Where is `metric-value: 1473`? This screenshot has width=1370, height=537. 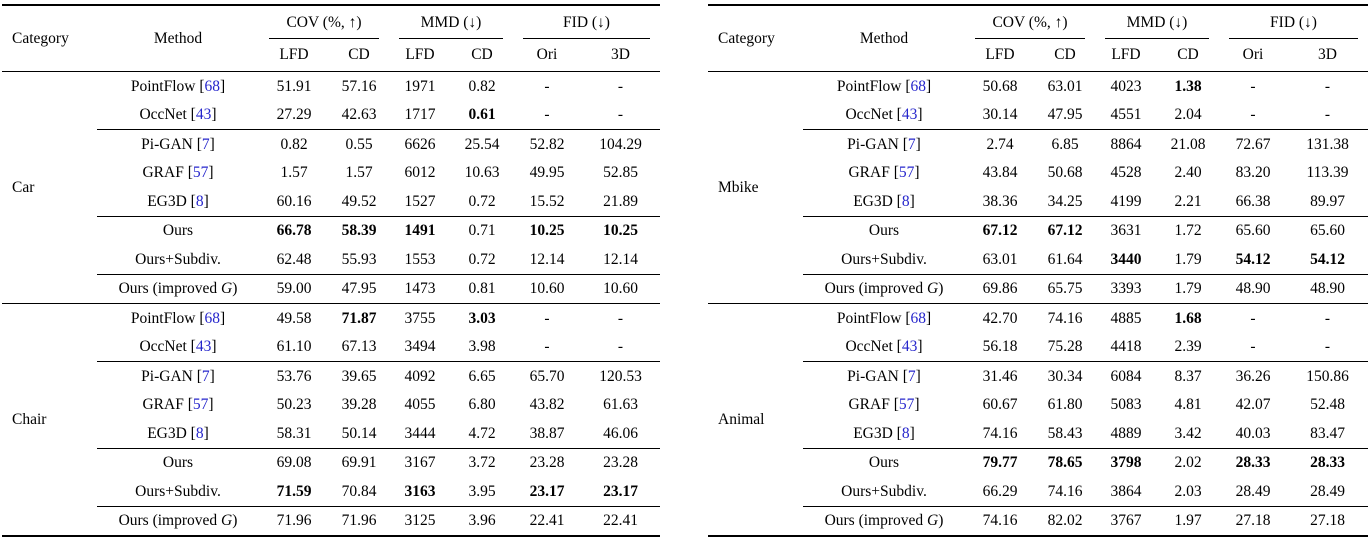
metric-value: 1473 is located at coordinates (420, 288).